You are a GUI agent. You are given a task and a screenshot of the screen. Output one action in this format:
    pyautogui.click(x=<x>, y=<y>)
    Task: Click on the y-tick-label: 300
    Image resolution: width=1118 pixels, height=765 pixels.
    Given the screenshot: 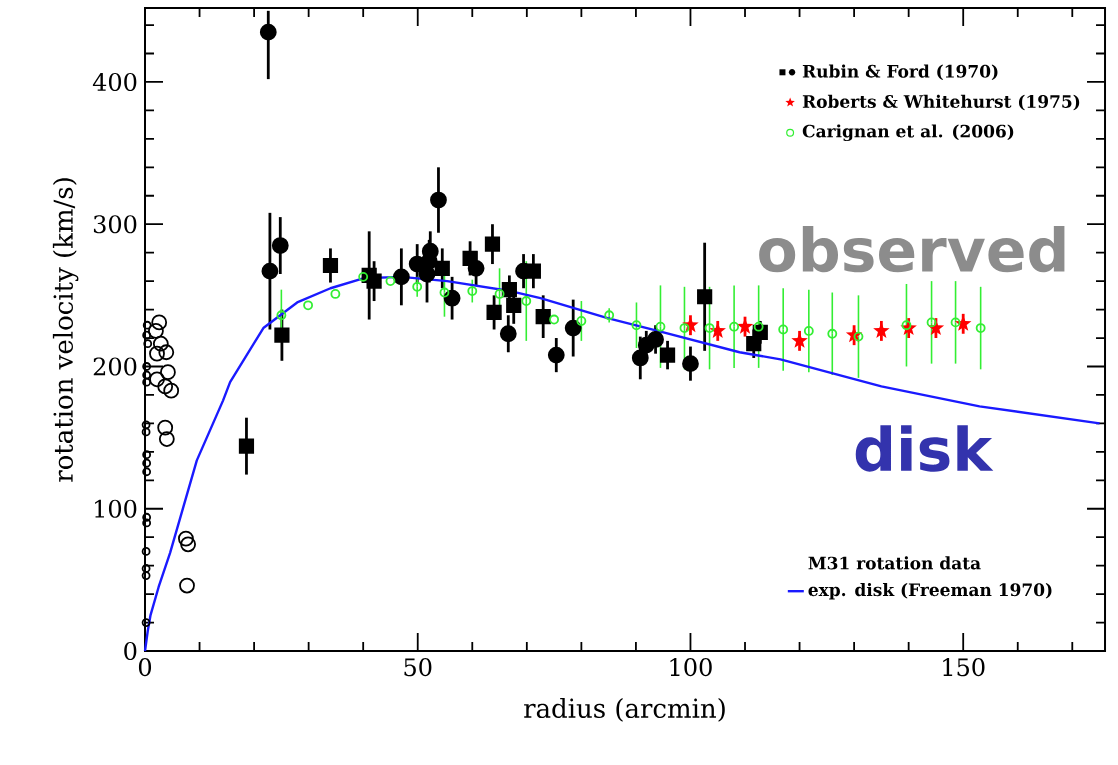 What is the action you would take?
    pyautogui.click(x=115, y=224)
    